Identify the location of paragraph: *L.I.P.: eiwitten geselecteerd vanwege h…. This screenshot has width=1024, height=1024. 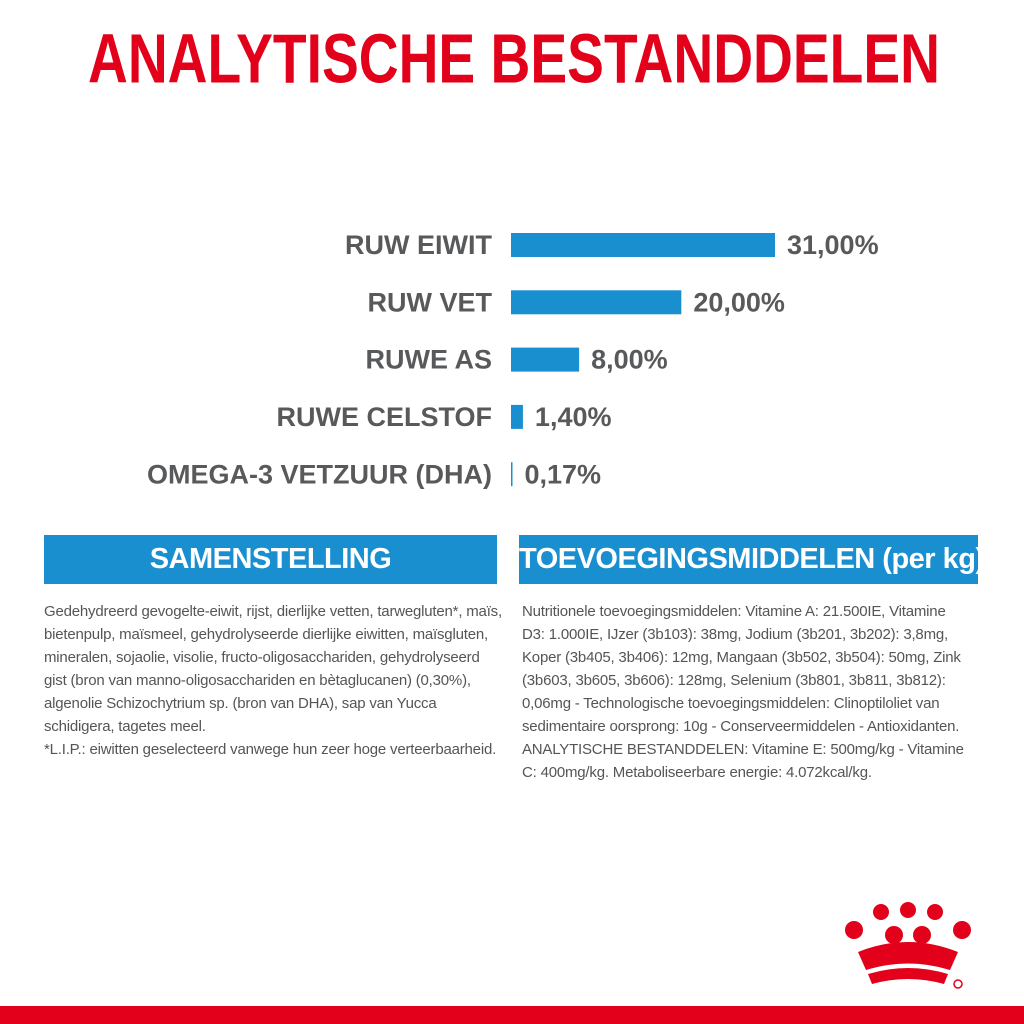
(270, 749).